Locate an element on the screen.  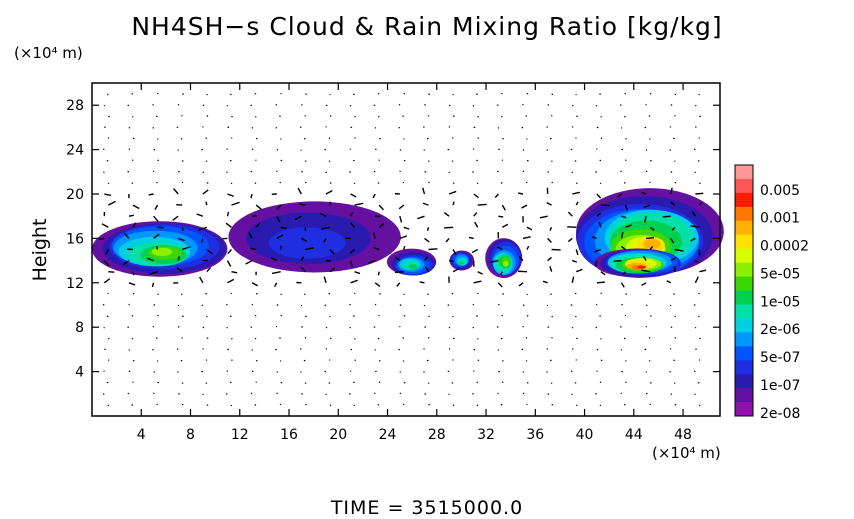
colorbar-label-5: 2e-06 is located at coordinates (780, 330).